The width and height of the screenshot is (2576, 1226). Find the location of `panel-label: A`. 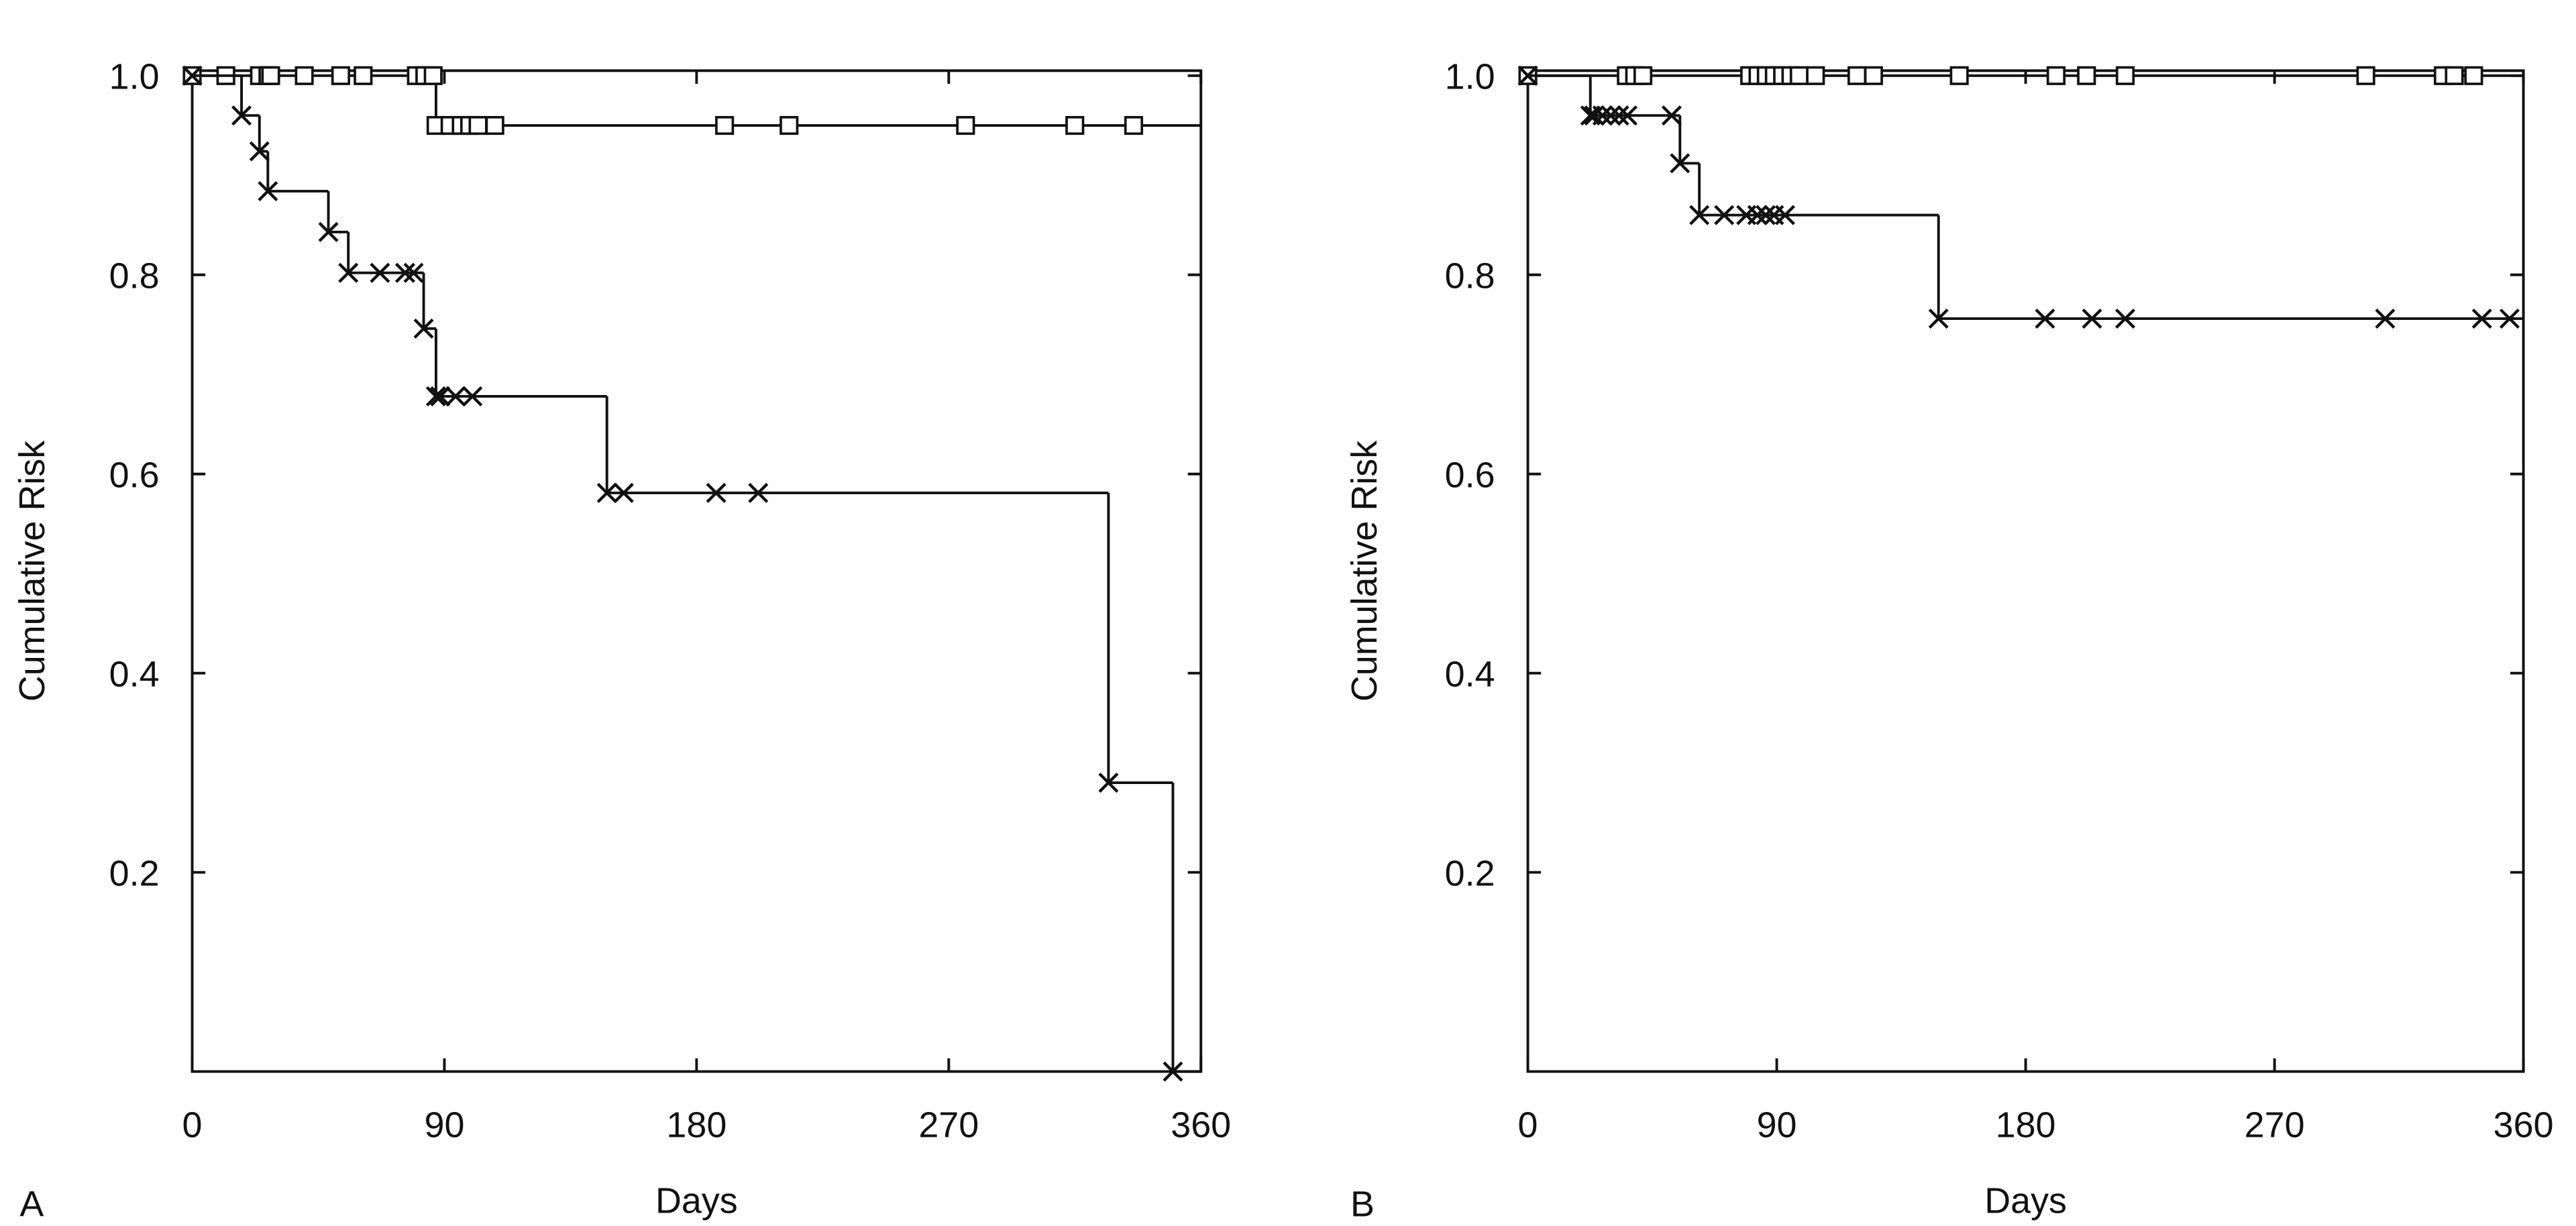

panel-label: A is located at coordinates (31, 1204).